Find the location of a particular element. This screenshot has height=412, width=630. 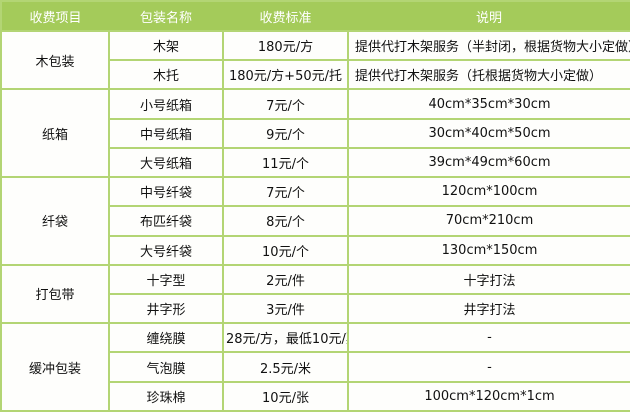

table-row: 井字形 3元/件 井字打法 is located at coordinates (315, 308).